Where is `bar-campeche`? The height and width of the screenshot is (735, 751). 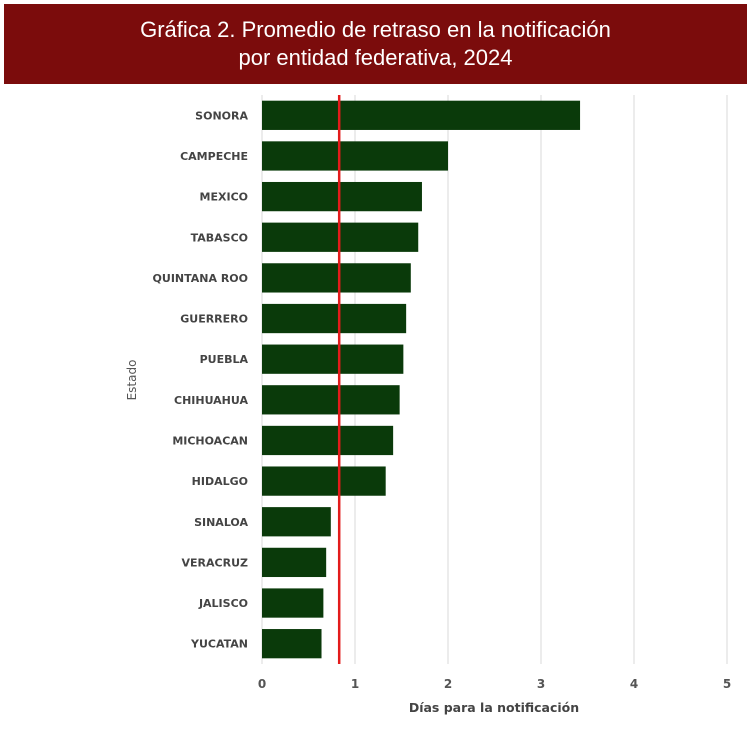 bar-campeche is located at coordinates (355, 156).